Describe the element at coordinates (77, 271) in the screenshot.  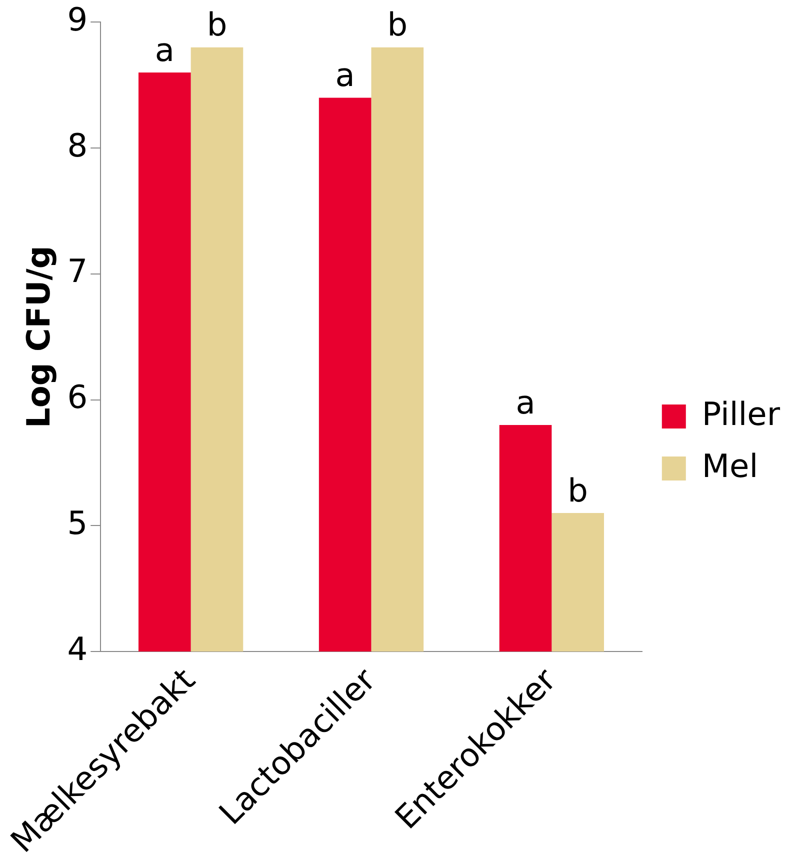
I see `y-tick-label: 7` at that location.